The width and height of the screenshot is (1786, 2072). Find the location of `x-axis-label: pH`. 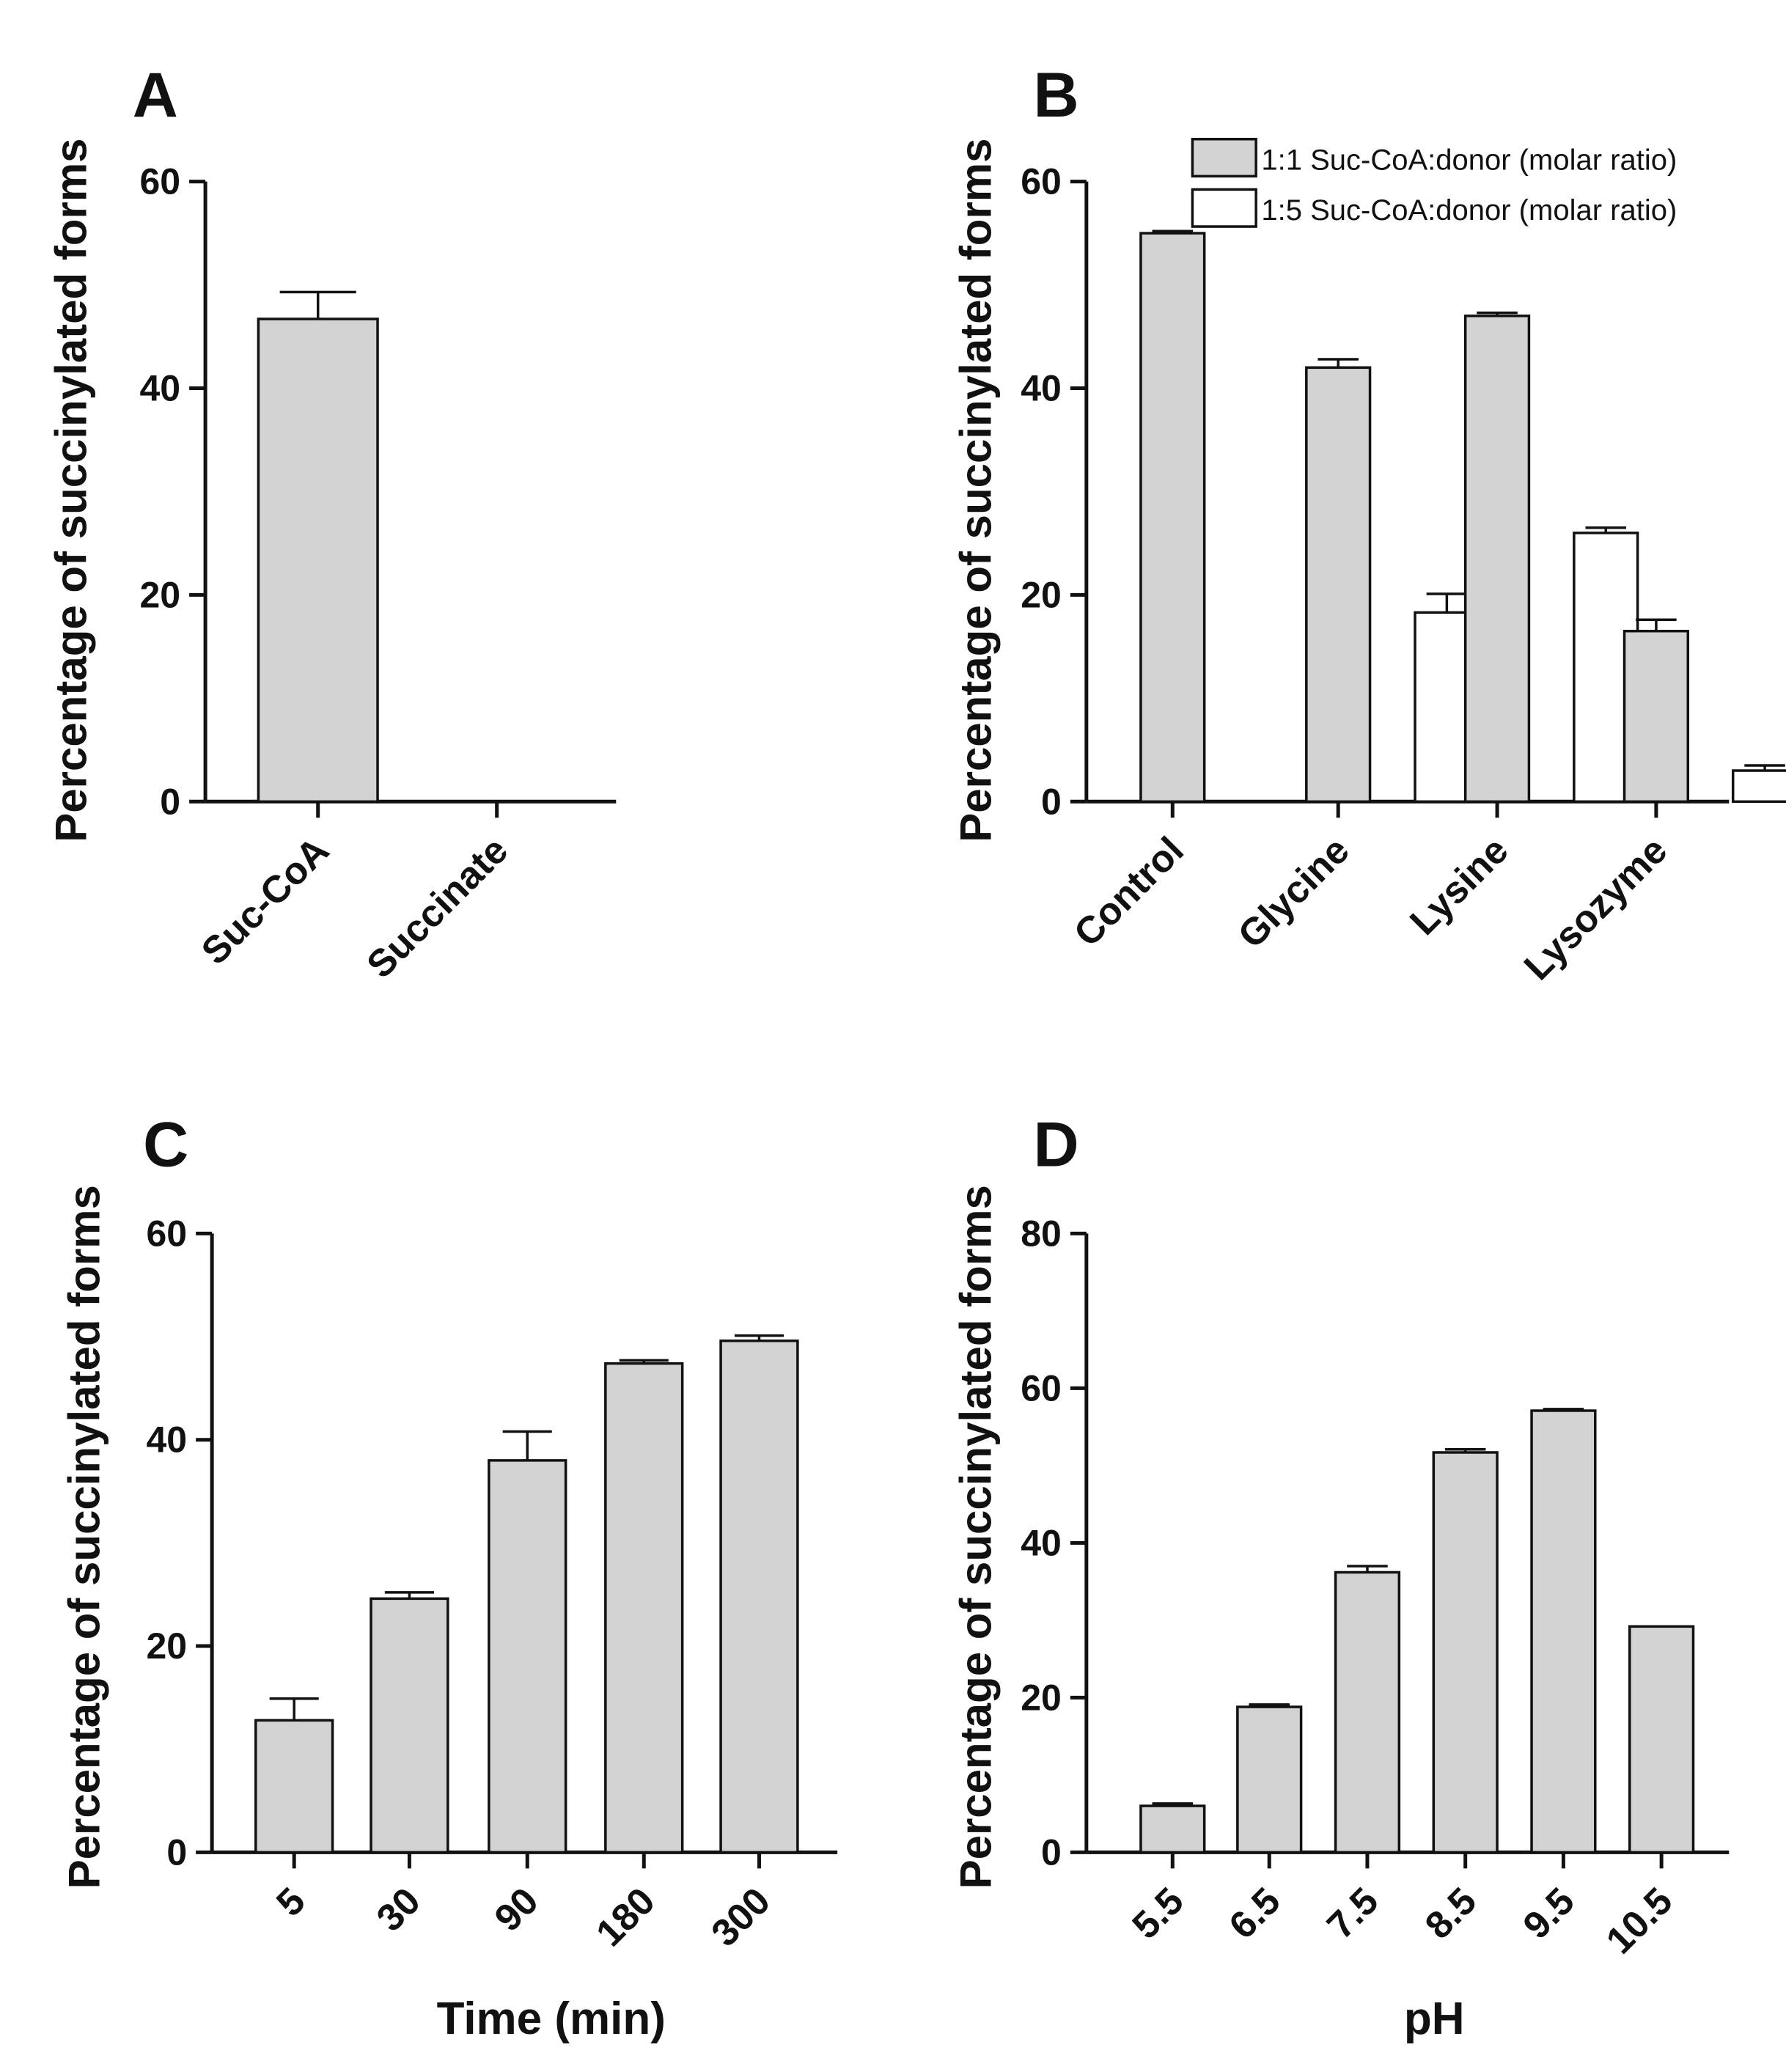

x-axis-label: pH is located at coordinates (1435, 2019).